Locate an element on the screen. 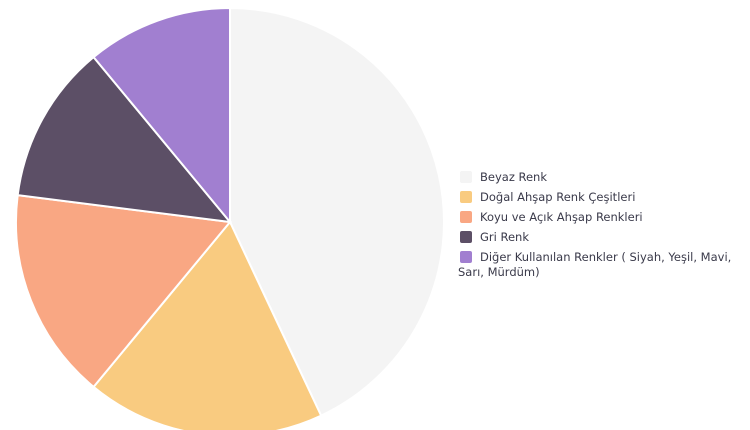  legend-item-1: Doğal Ahşap Renk Çeşitleri is located at coordinates (598, 197).